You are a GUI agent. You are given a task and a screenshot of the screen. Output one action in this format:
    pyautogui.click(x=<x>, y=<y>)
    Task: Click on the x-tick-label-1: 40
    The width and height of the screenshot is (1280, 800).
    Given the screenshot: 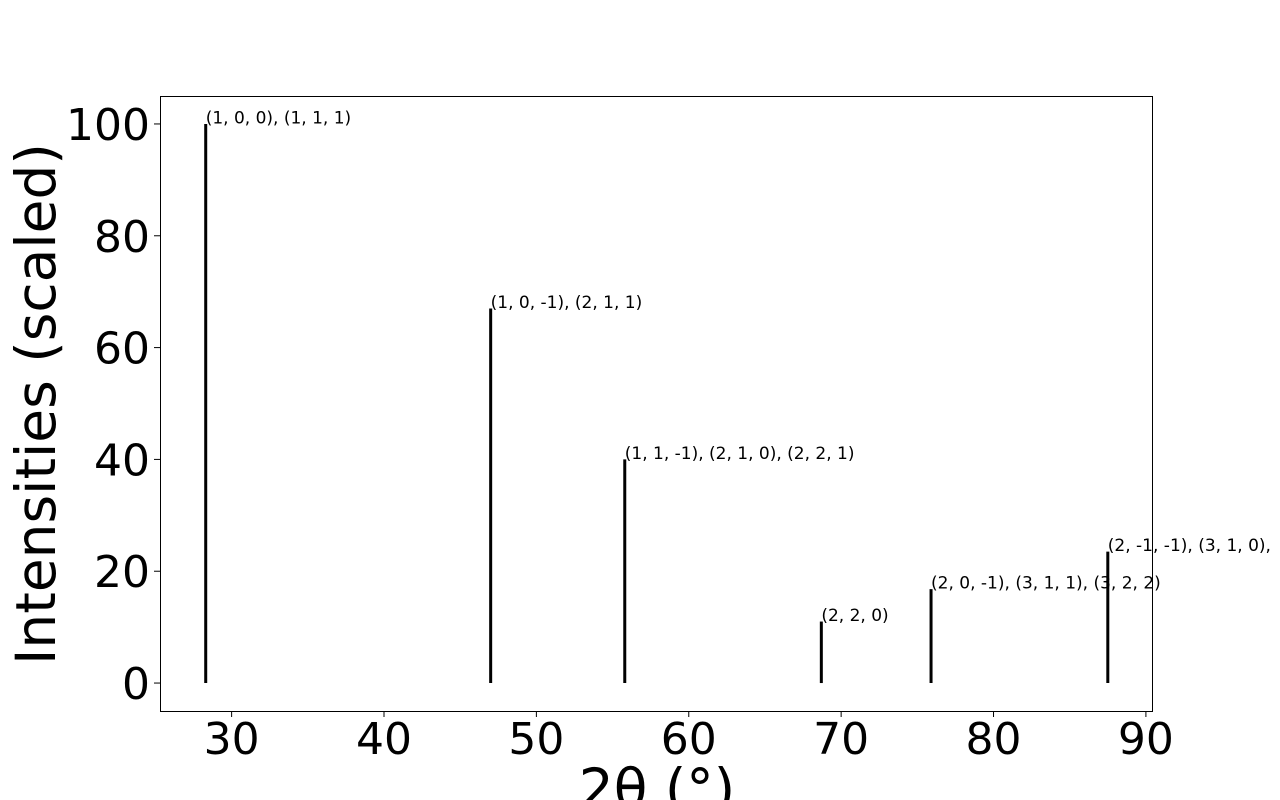 What is the action you would take?
    pyautogui.click(x=384, y=739)
    